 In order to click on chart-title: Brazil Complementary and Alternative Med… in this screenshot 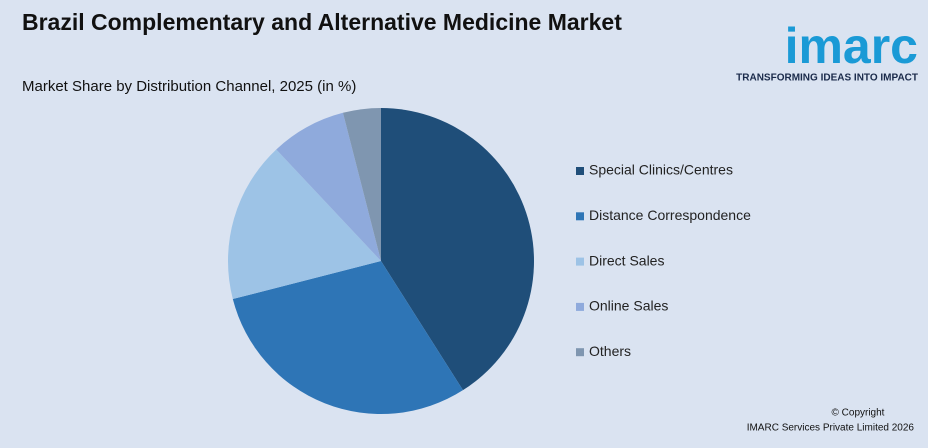, I will do `click(322, 22)`.